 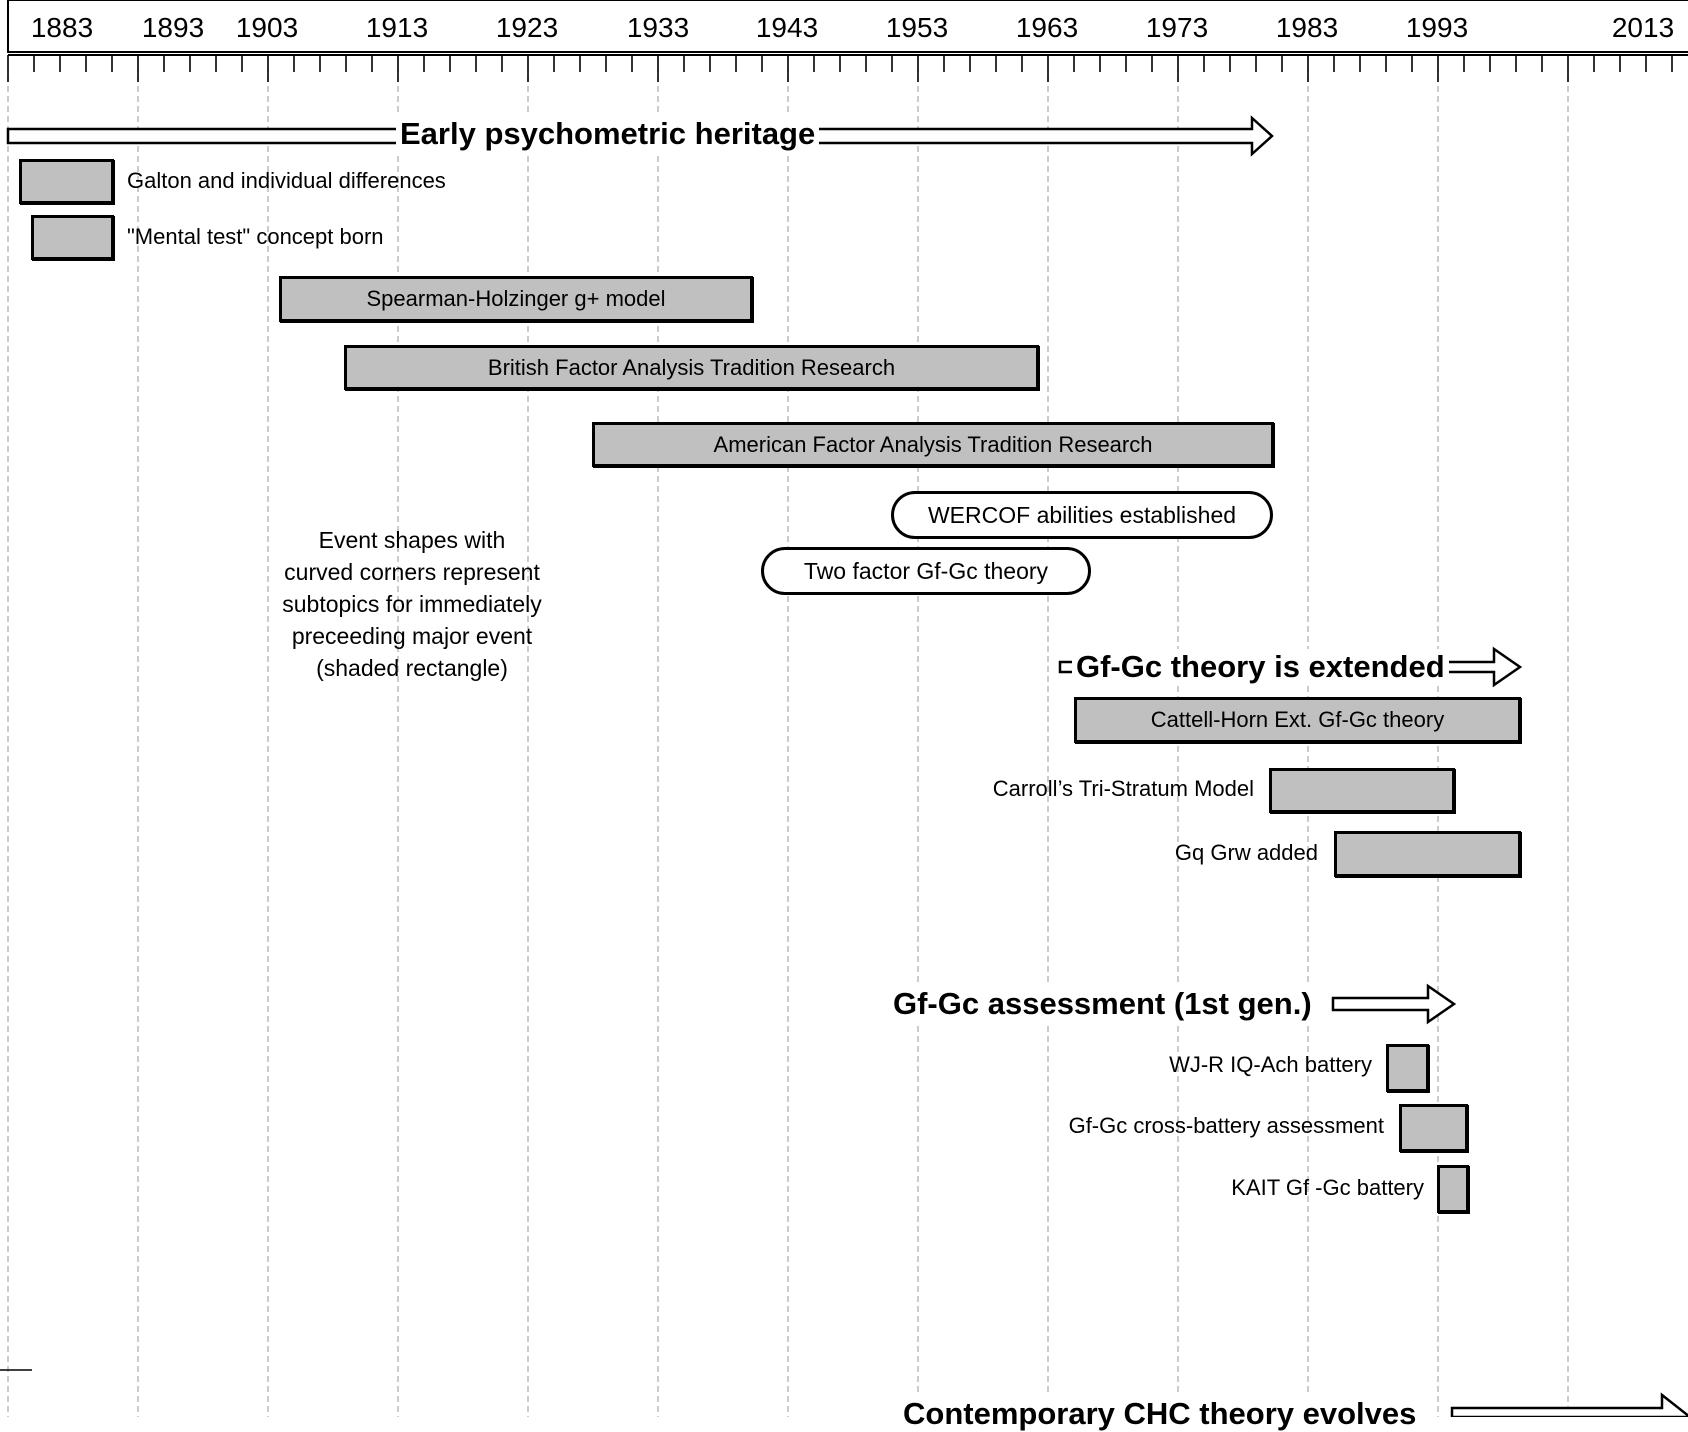 What do you see at coordinates (847, 26) in the screenshot?
I see `year-axis-frame` at bounding box center [847, 26].